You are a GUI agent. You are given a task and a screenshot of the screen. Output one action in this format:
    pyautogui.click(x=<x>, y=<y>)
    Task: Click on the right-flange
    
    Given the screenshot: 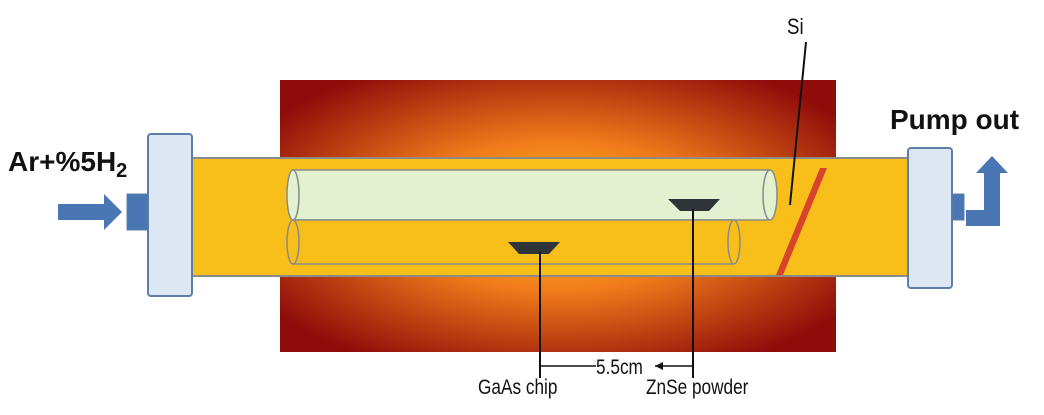 What is the action you would take?
    pyautogui.click(x=936, y=218)
    